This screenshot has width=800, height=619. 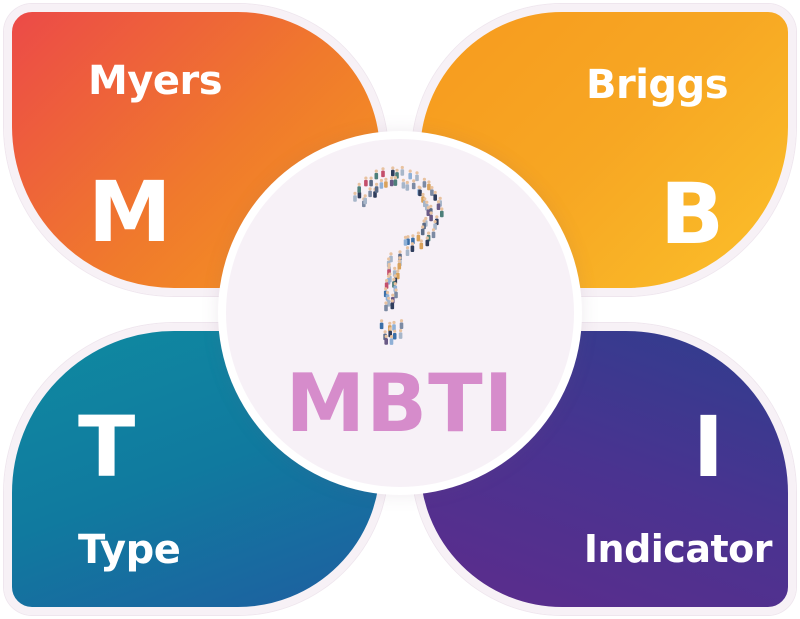 What do you see at coordinates (398, 255) in the screenshot?
I see `crowd-question-mark-icon` at bounding box center [398, 255].